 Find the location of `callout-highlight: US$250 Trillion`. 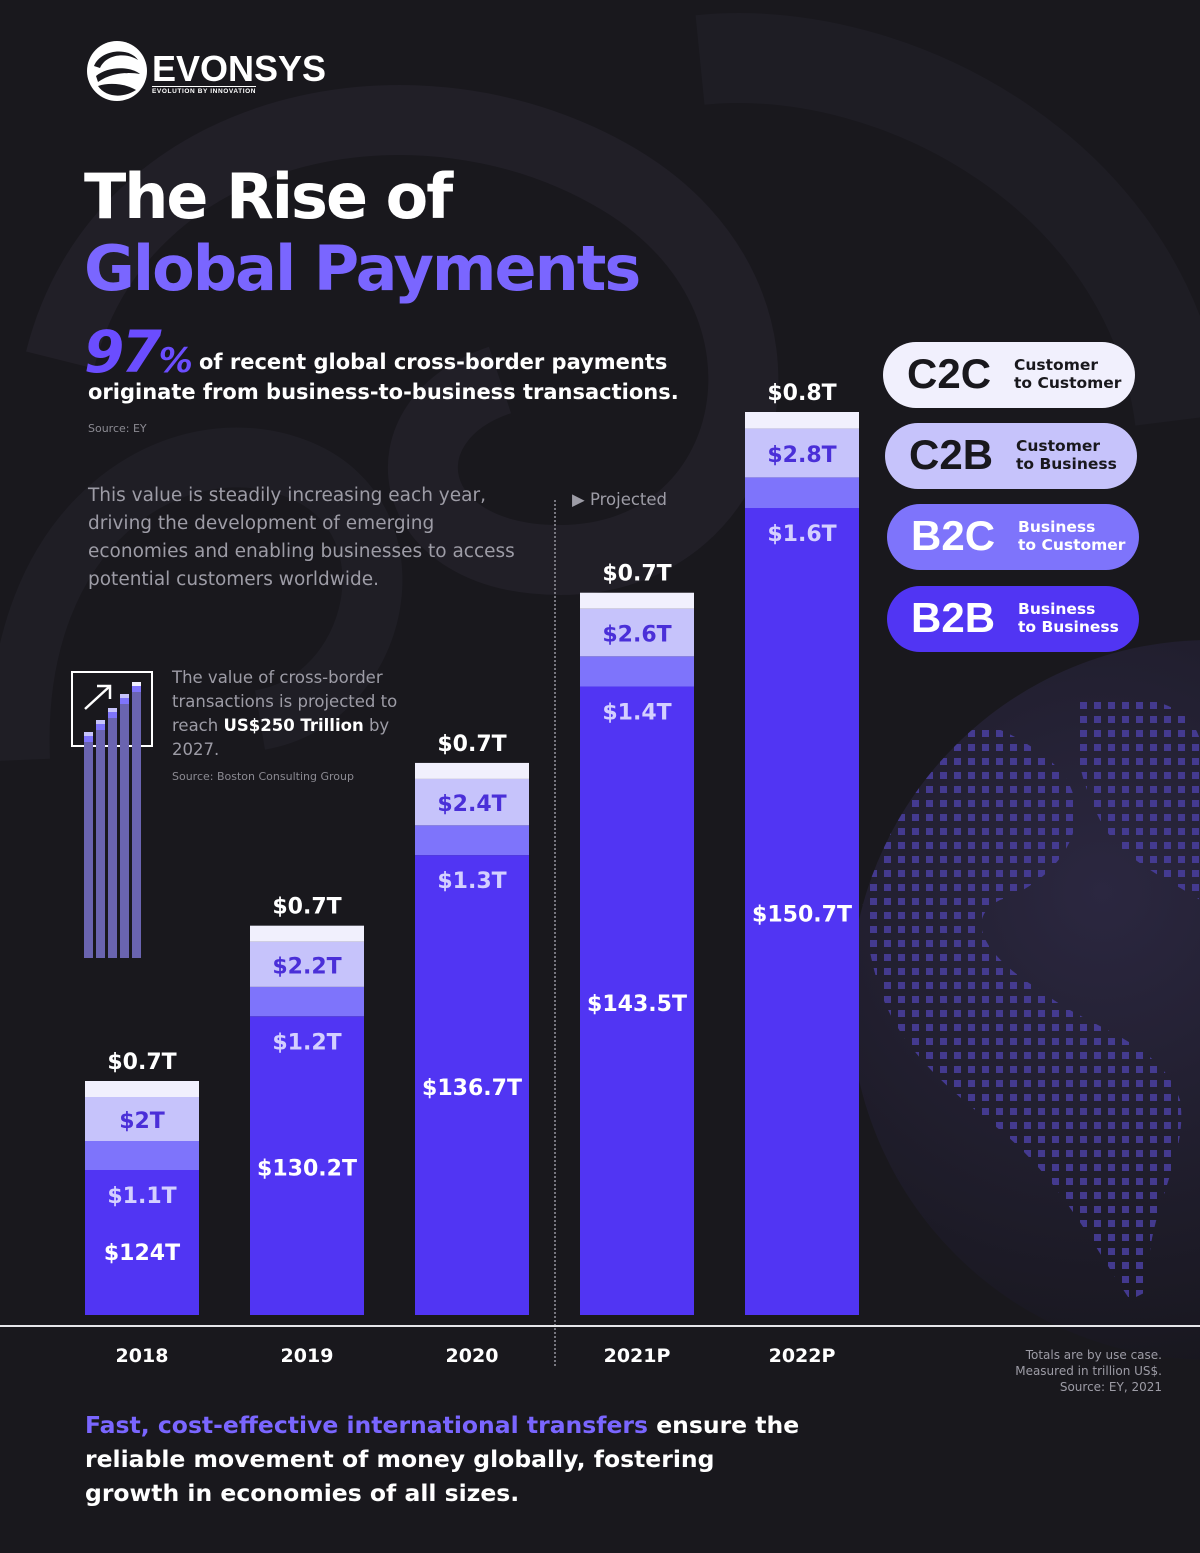

callout-highlight: US$250 Trillion is located at coordinates (293, 725).